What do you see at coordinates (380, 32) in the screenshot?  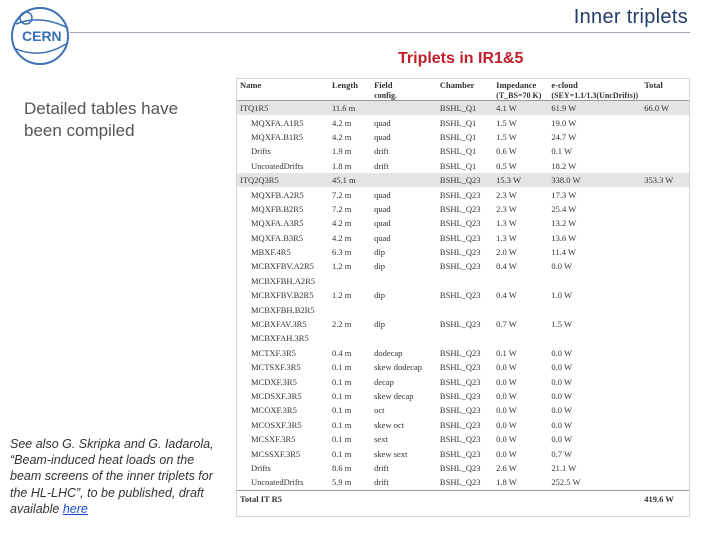 I see `title-rule` at bounding box center [380, 32].